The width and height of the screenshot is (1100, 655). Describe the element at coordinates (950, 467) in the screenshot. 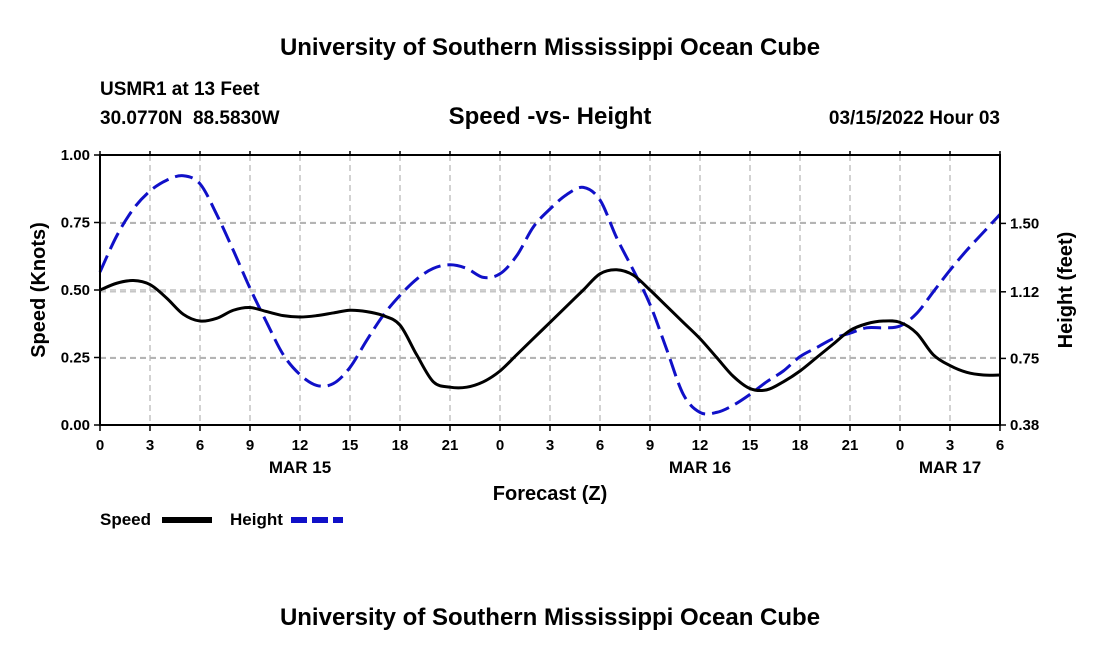

I see `x-date-label: MAR 17` at that location.